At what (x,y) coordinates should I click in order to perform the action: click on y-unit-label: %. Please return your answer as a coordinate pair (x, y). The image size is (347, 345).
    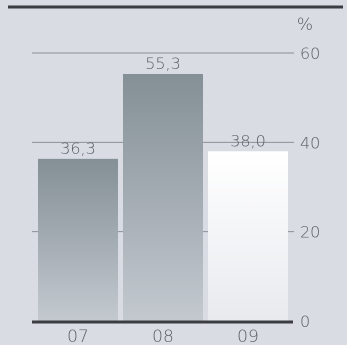
    Looking at the image, I should click on (305, 25).